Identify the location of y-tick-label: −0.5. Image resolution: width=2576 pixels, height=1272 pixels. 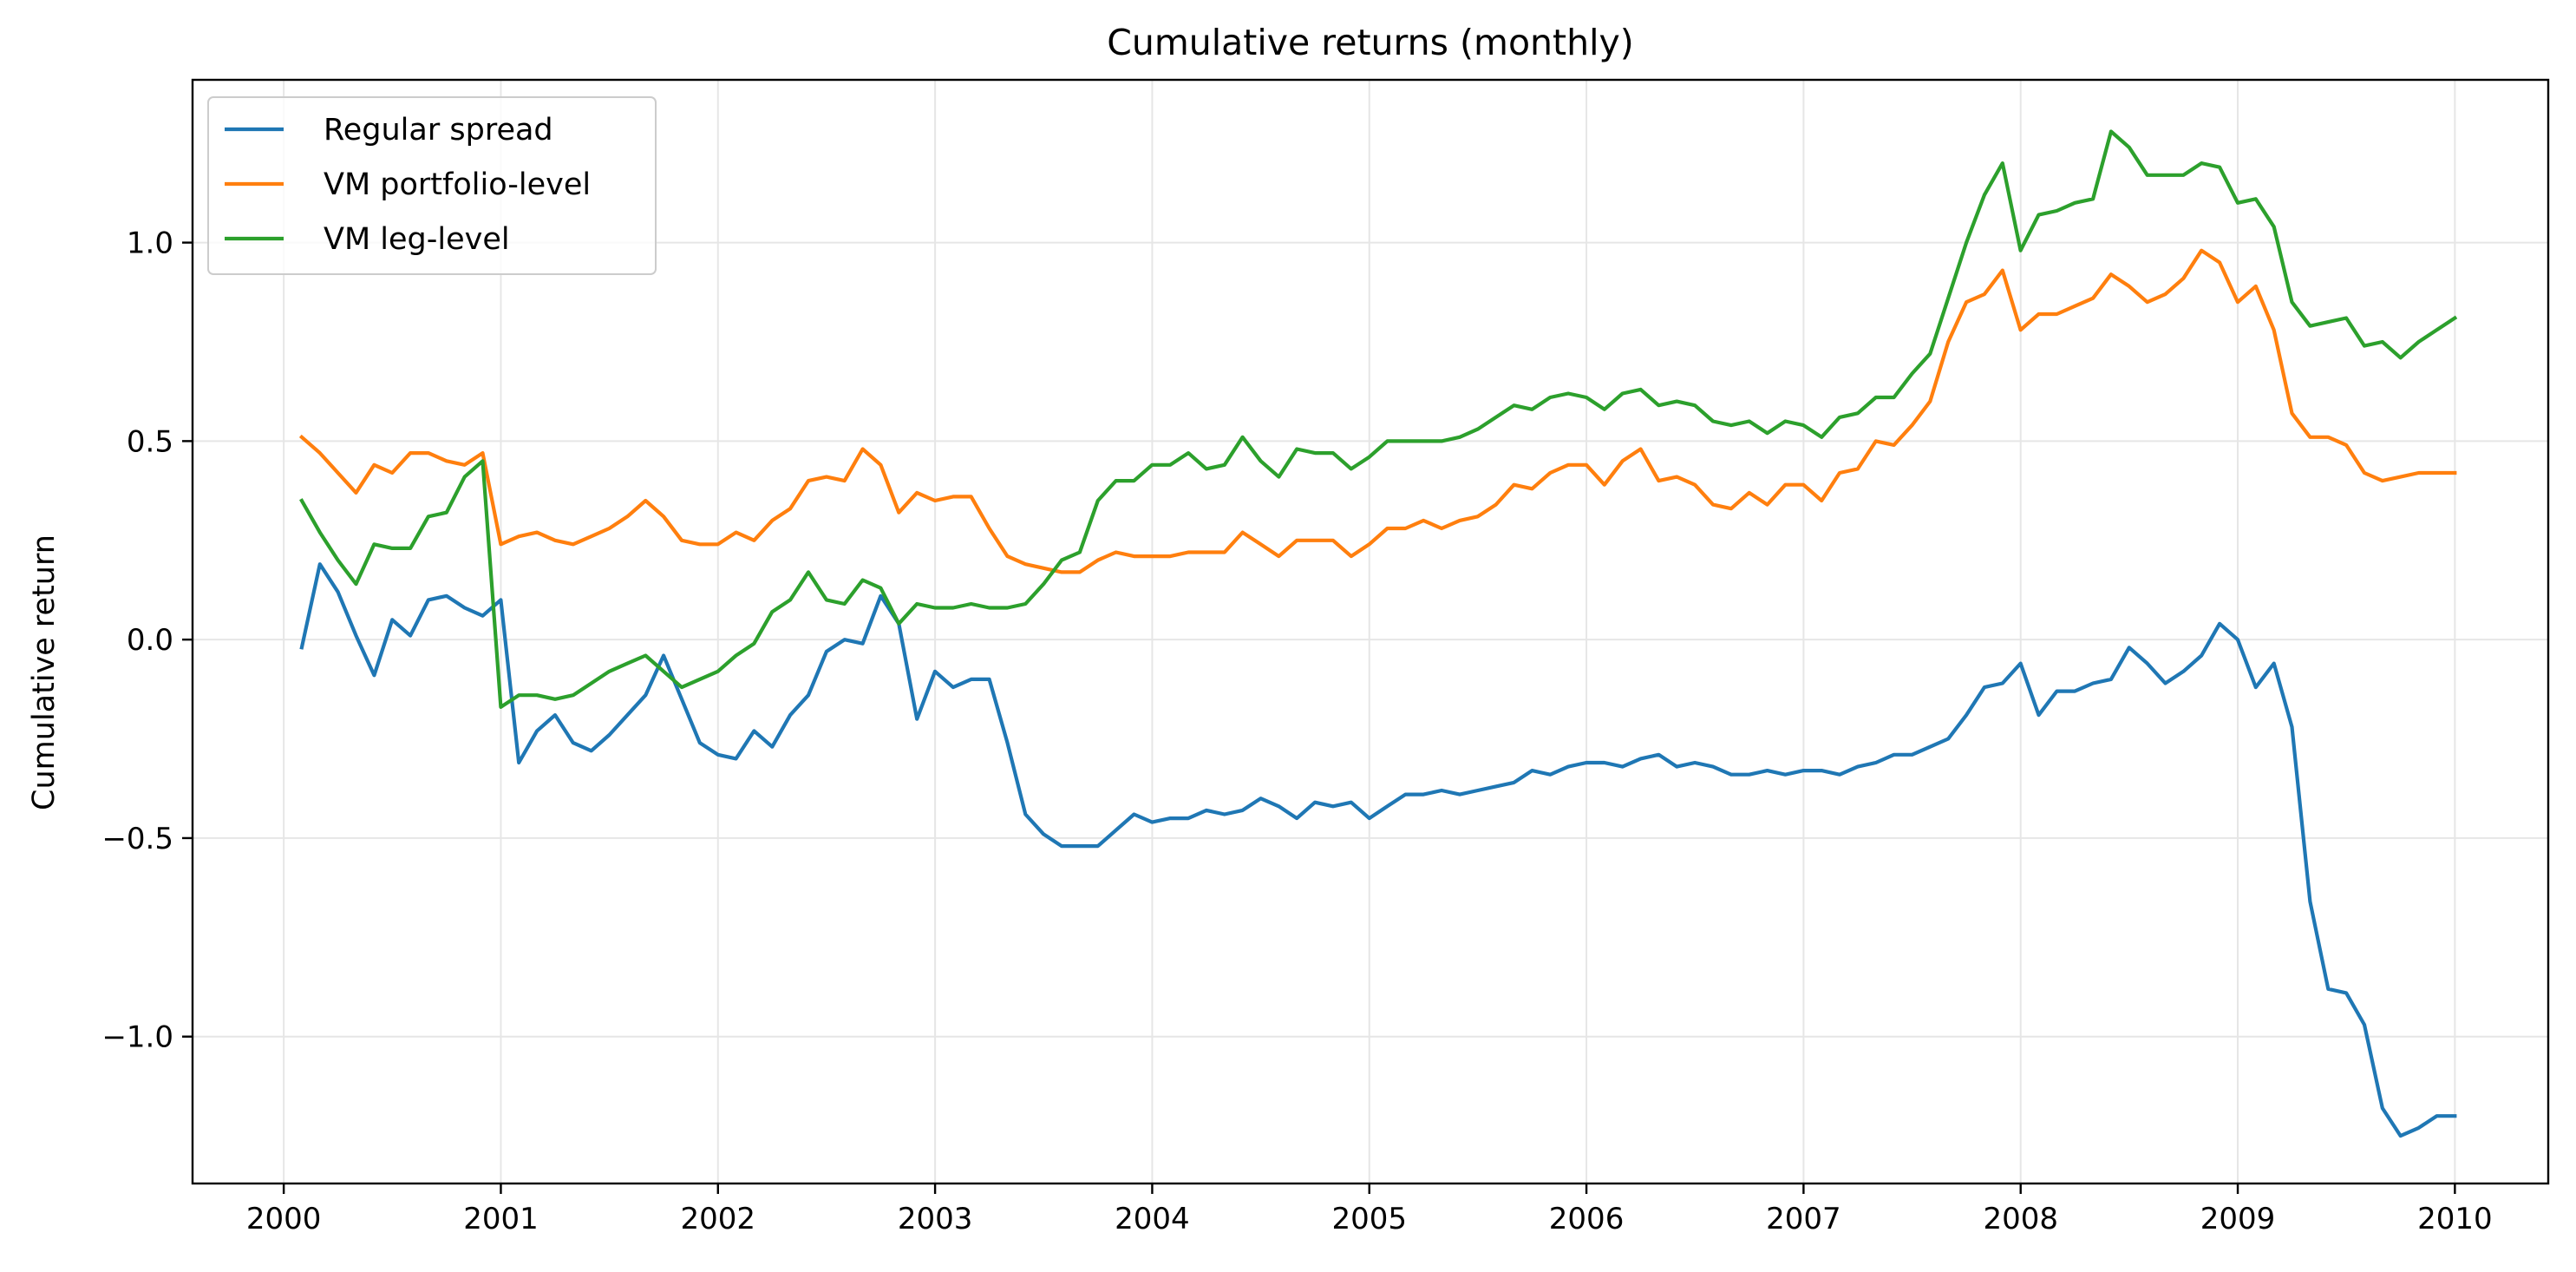
(137, 839).